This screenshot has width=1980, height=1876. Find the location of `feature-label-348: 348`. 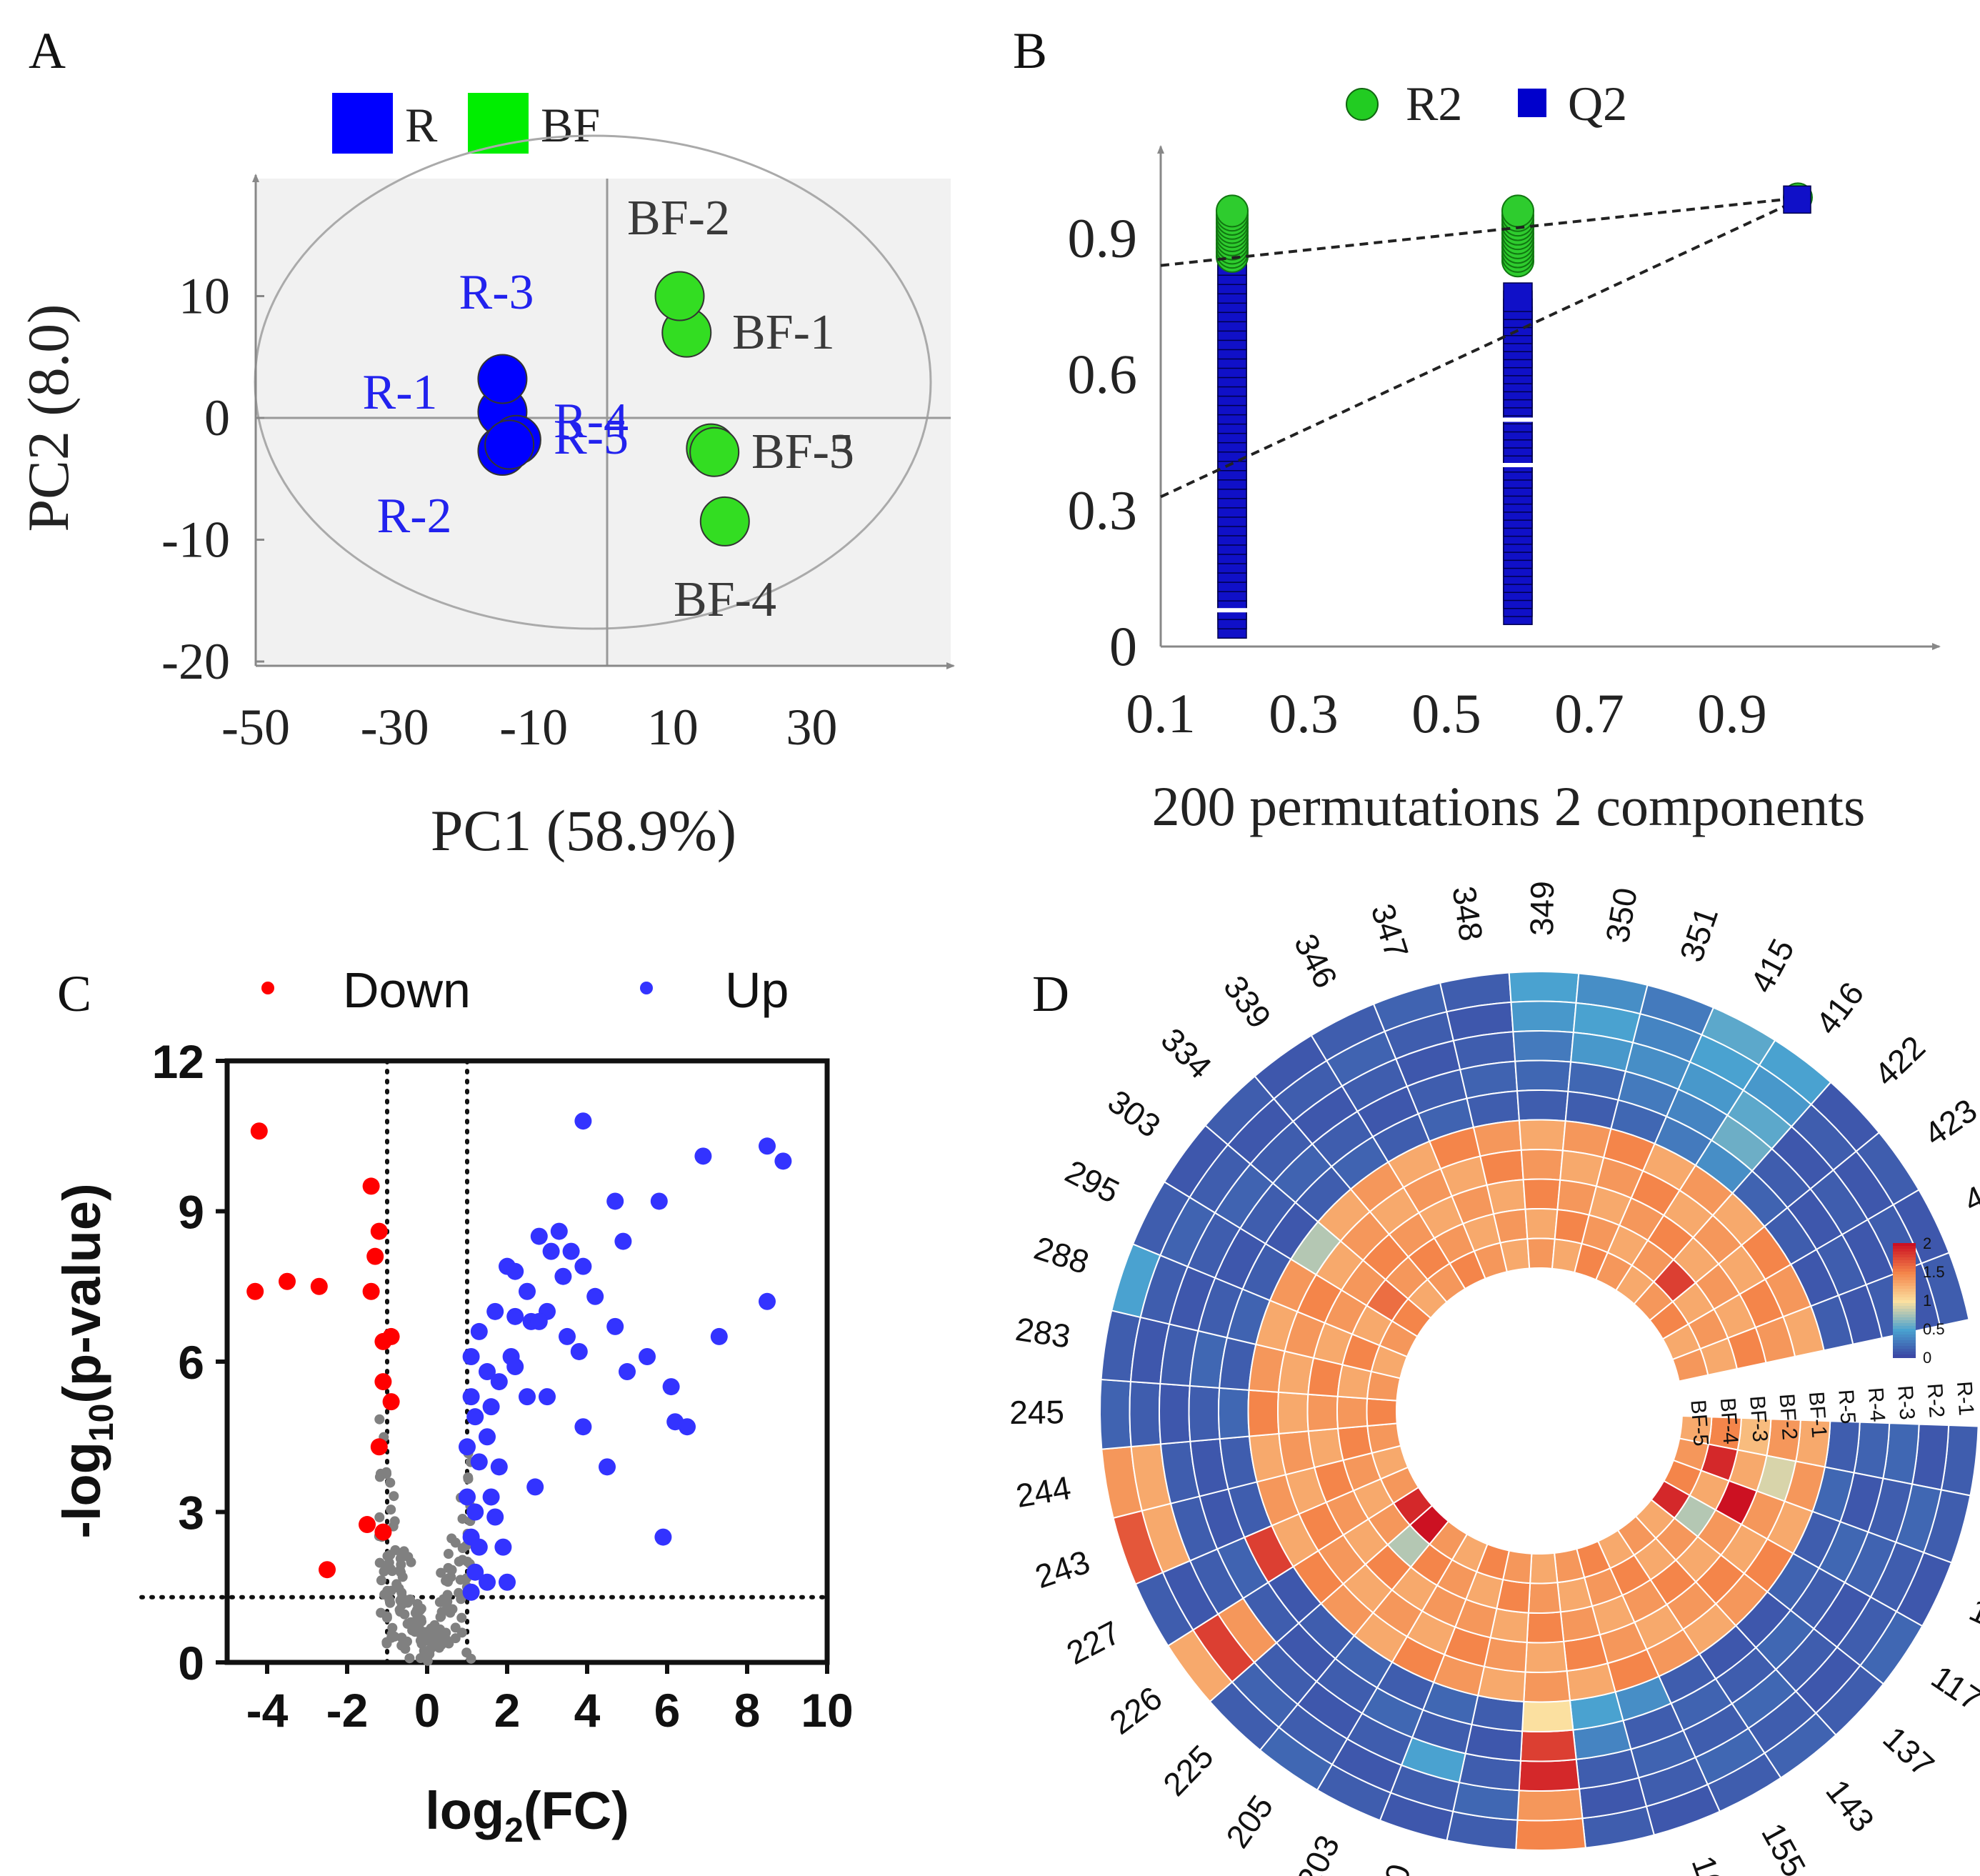

feature-label-348: 348 is located at coordinates (1467, 914).